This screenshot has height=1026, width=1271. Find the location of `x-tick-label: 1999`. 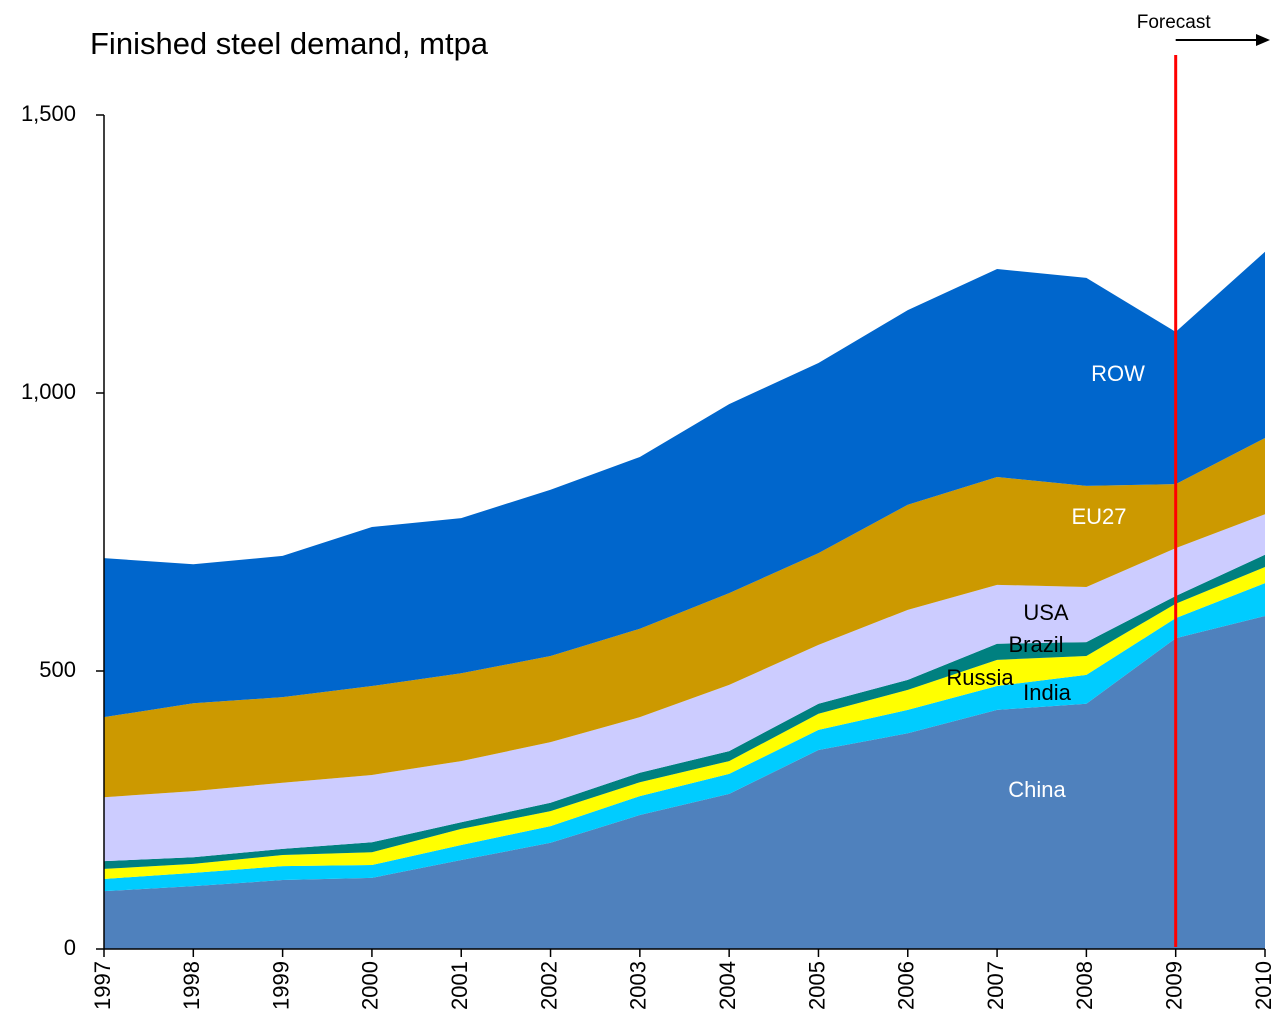

x-tick-label: 1999 is located at coordinates (280, 985).